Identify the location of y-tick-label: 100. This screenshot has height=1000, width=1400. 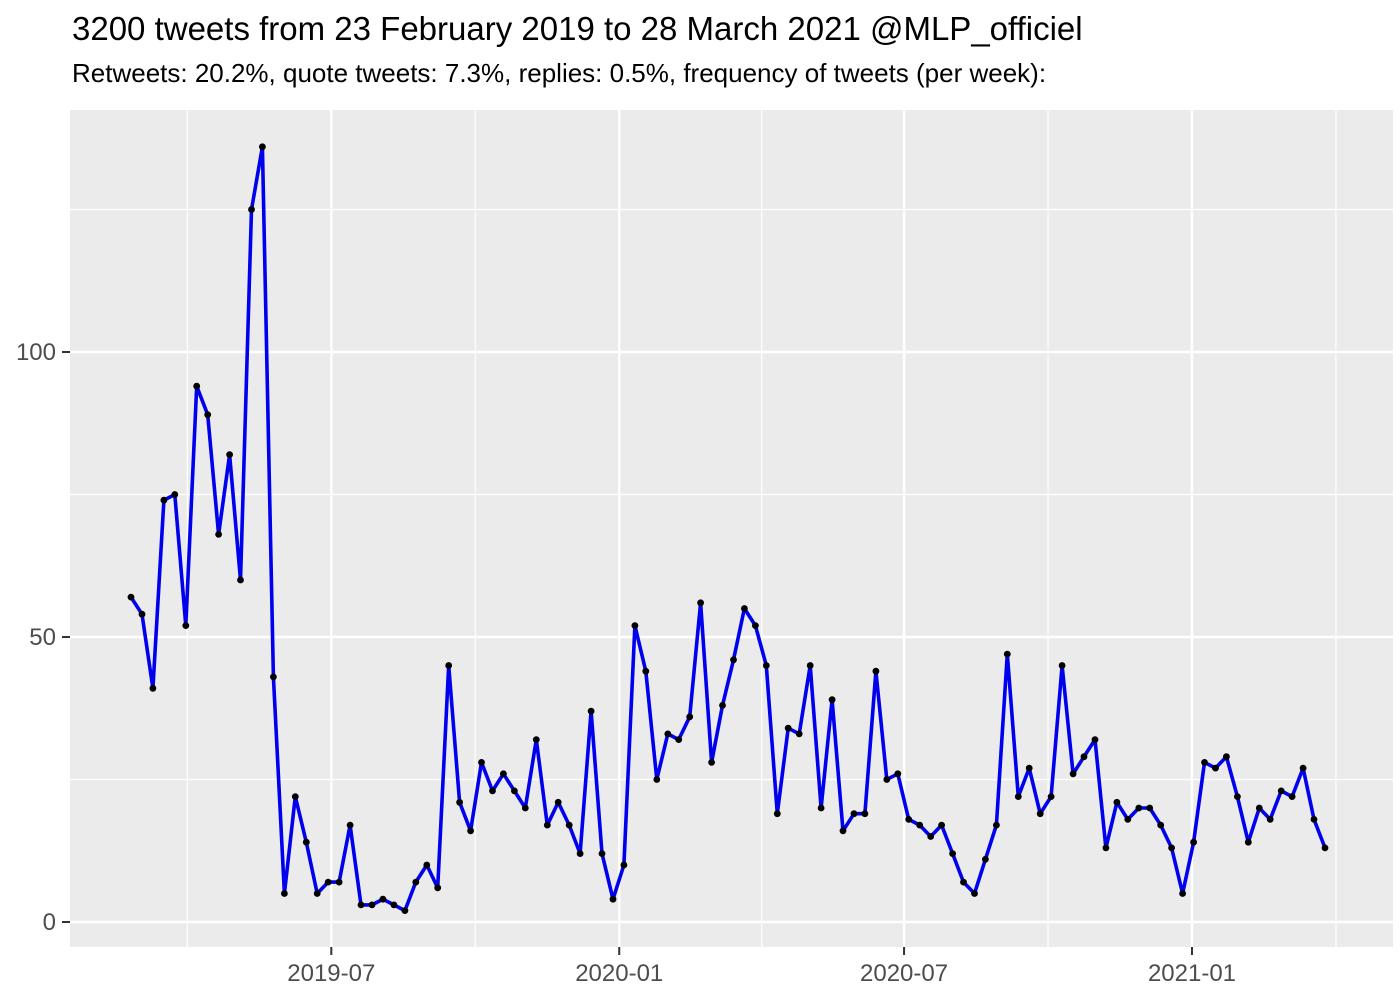
(36, 352).